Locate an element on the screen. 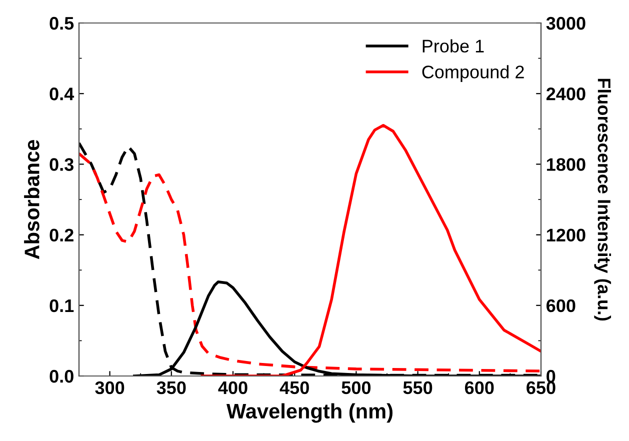 This screenshot has height=441, width=629. x-tick-label: 400 is located at coordinates (233, 387).